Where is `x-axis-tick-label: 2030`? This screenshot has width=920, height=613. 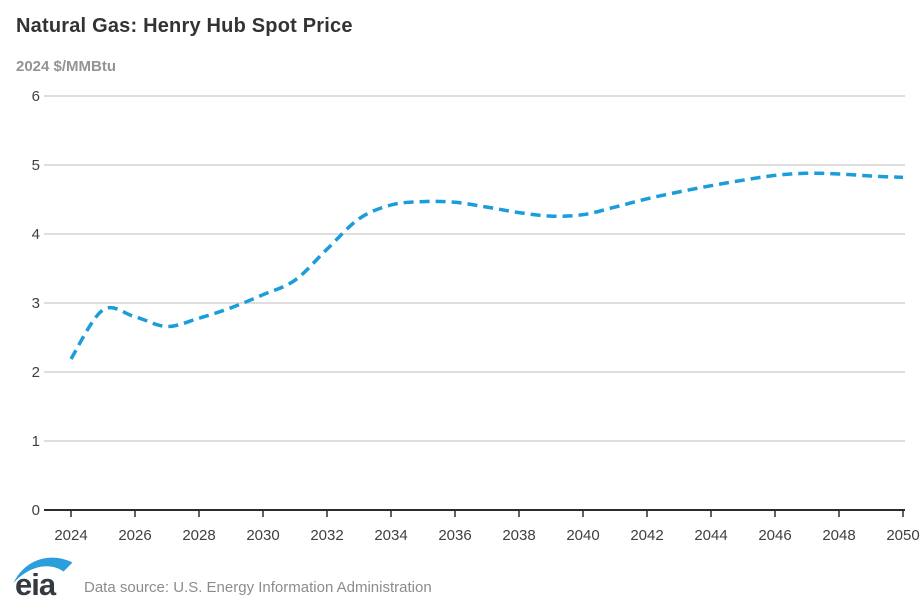 x-axis-tick-label: 2030 is located at coordinates (262, 535).